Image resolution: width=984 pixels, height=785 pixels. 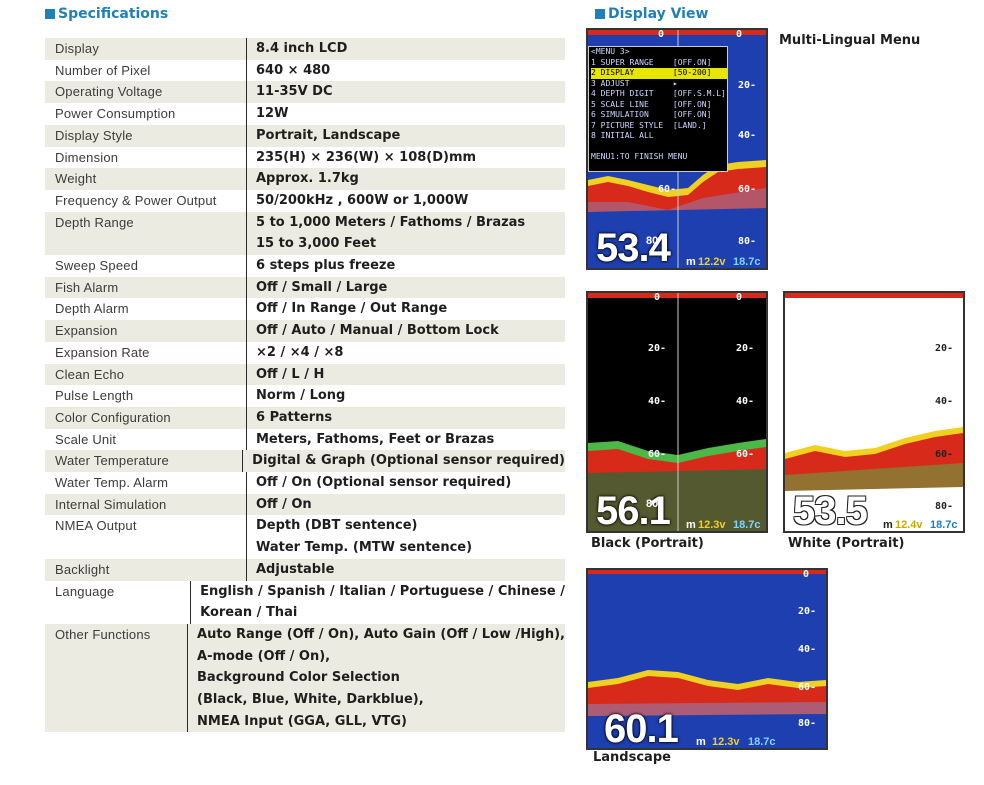 I want to click on spec-value: 6 Patterns, so click(x=406, y=418).